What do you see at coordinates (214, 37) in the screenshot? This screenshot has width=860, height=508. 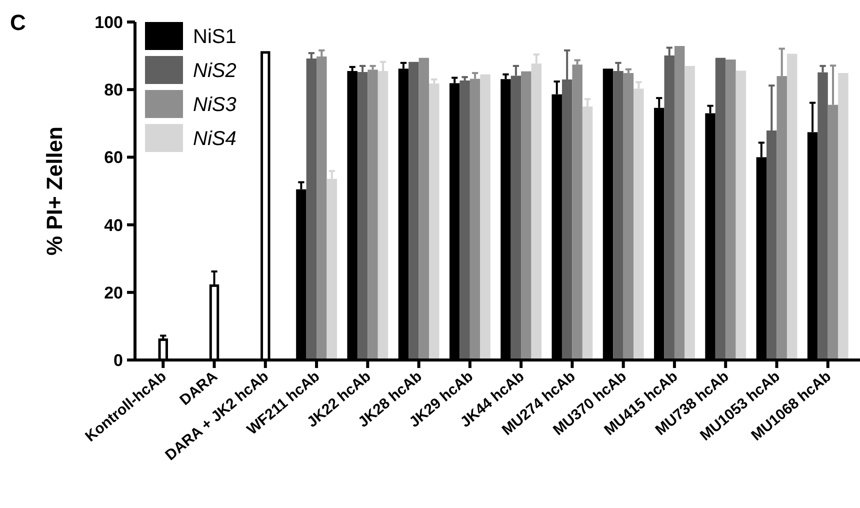 I see `legend-label: NiS1` at bounding box center [214, 37].